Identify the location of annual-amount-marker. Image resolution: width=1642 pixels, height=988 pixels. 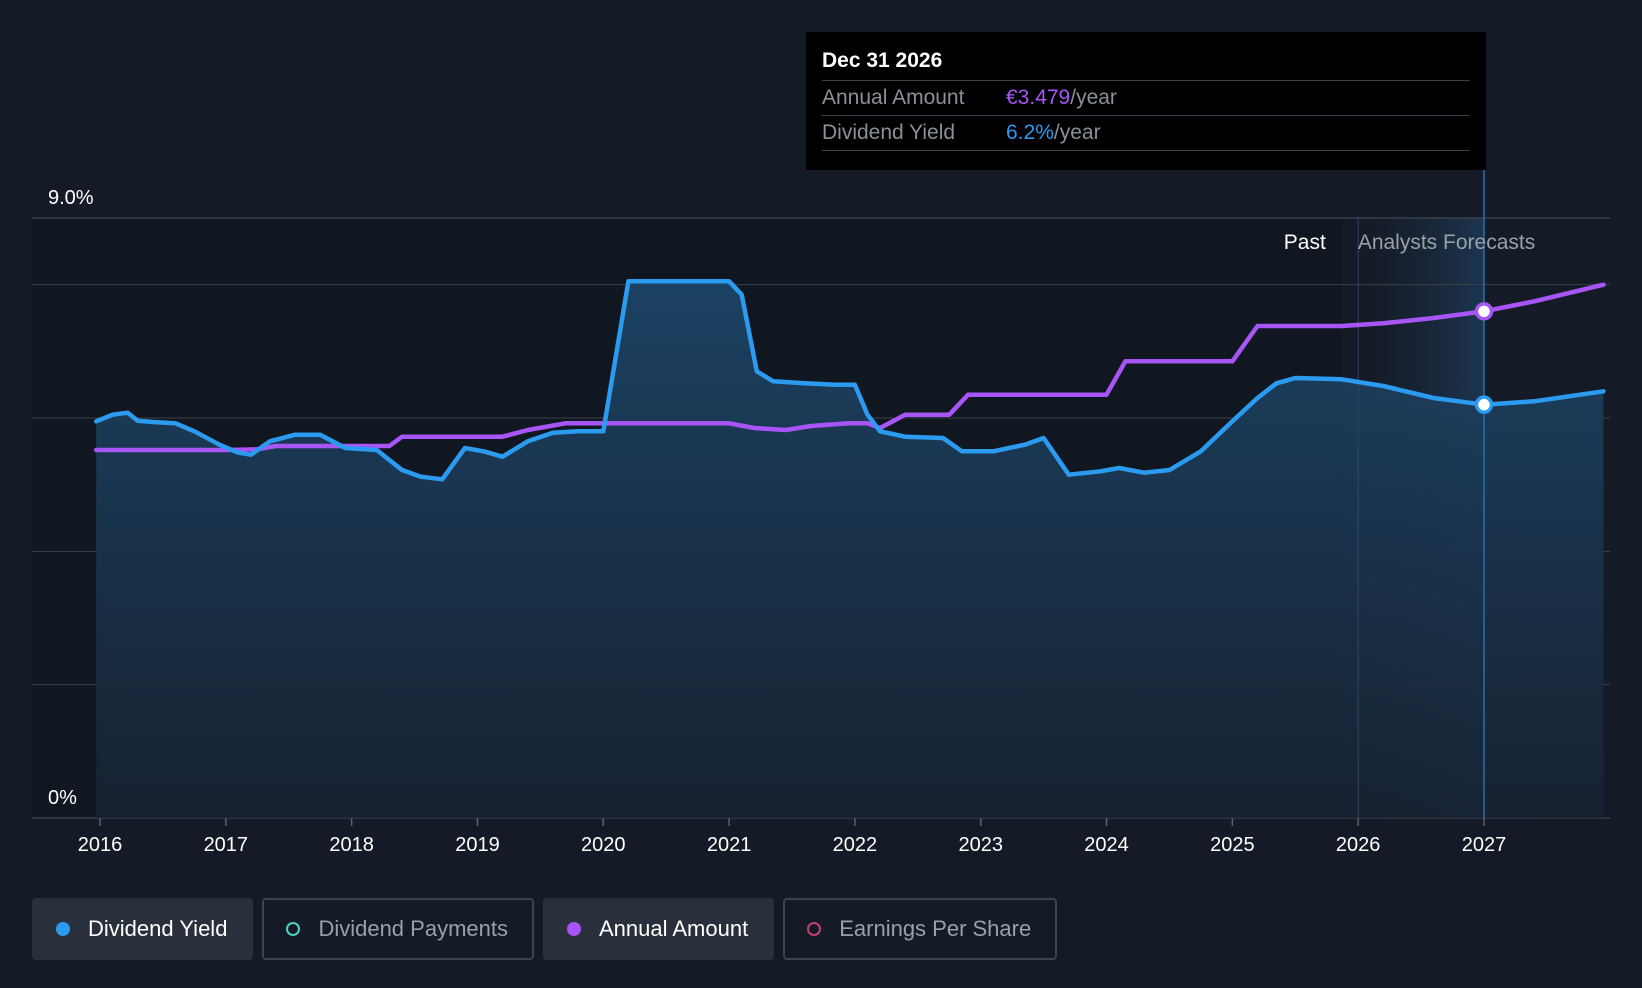
(1484, 311).